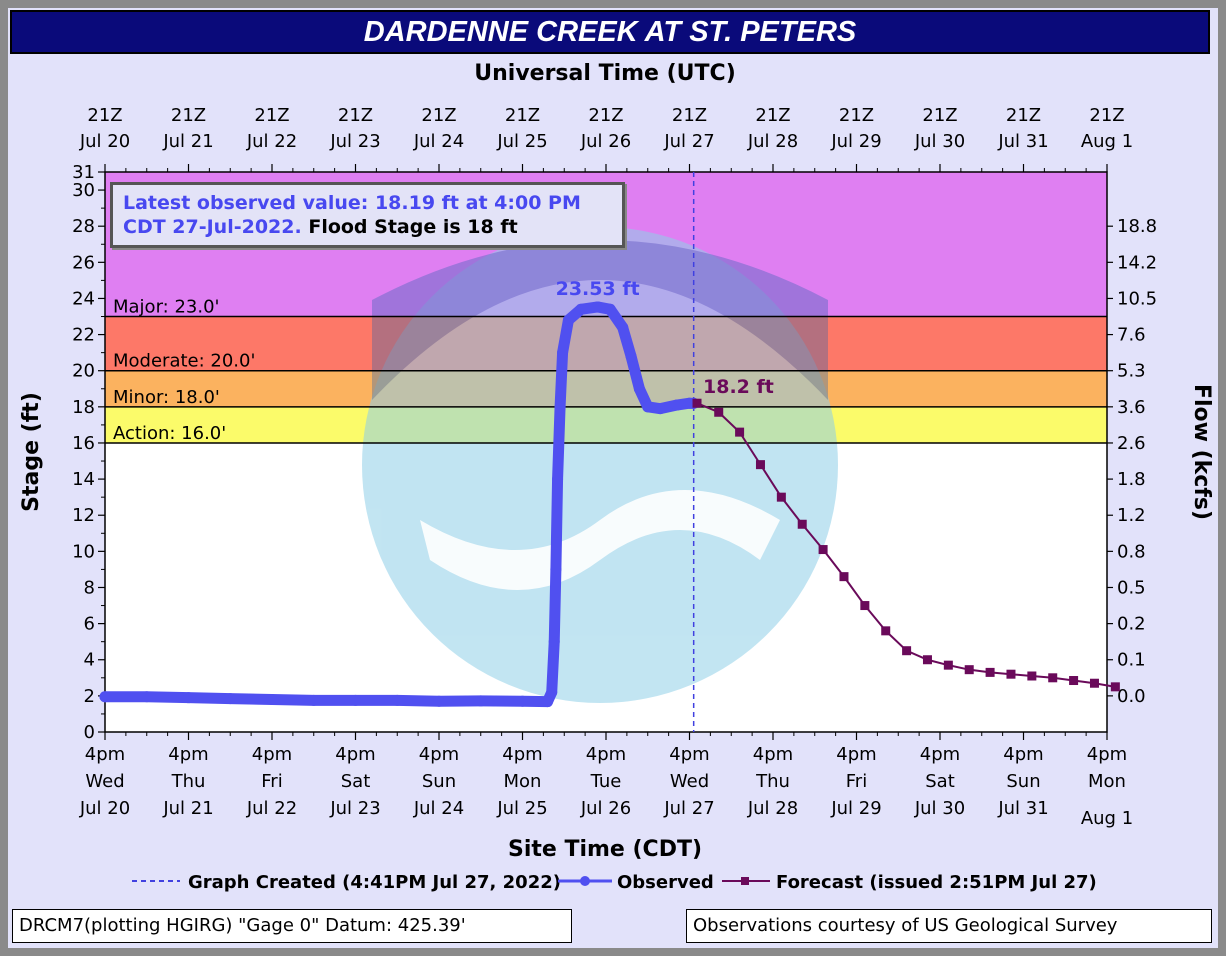  I want to click on flow-tick-label: 14.2, so click(1137, 262).